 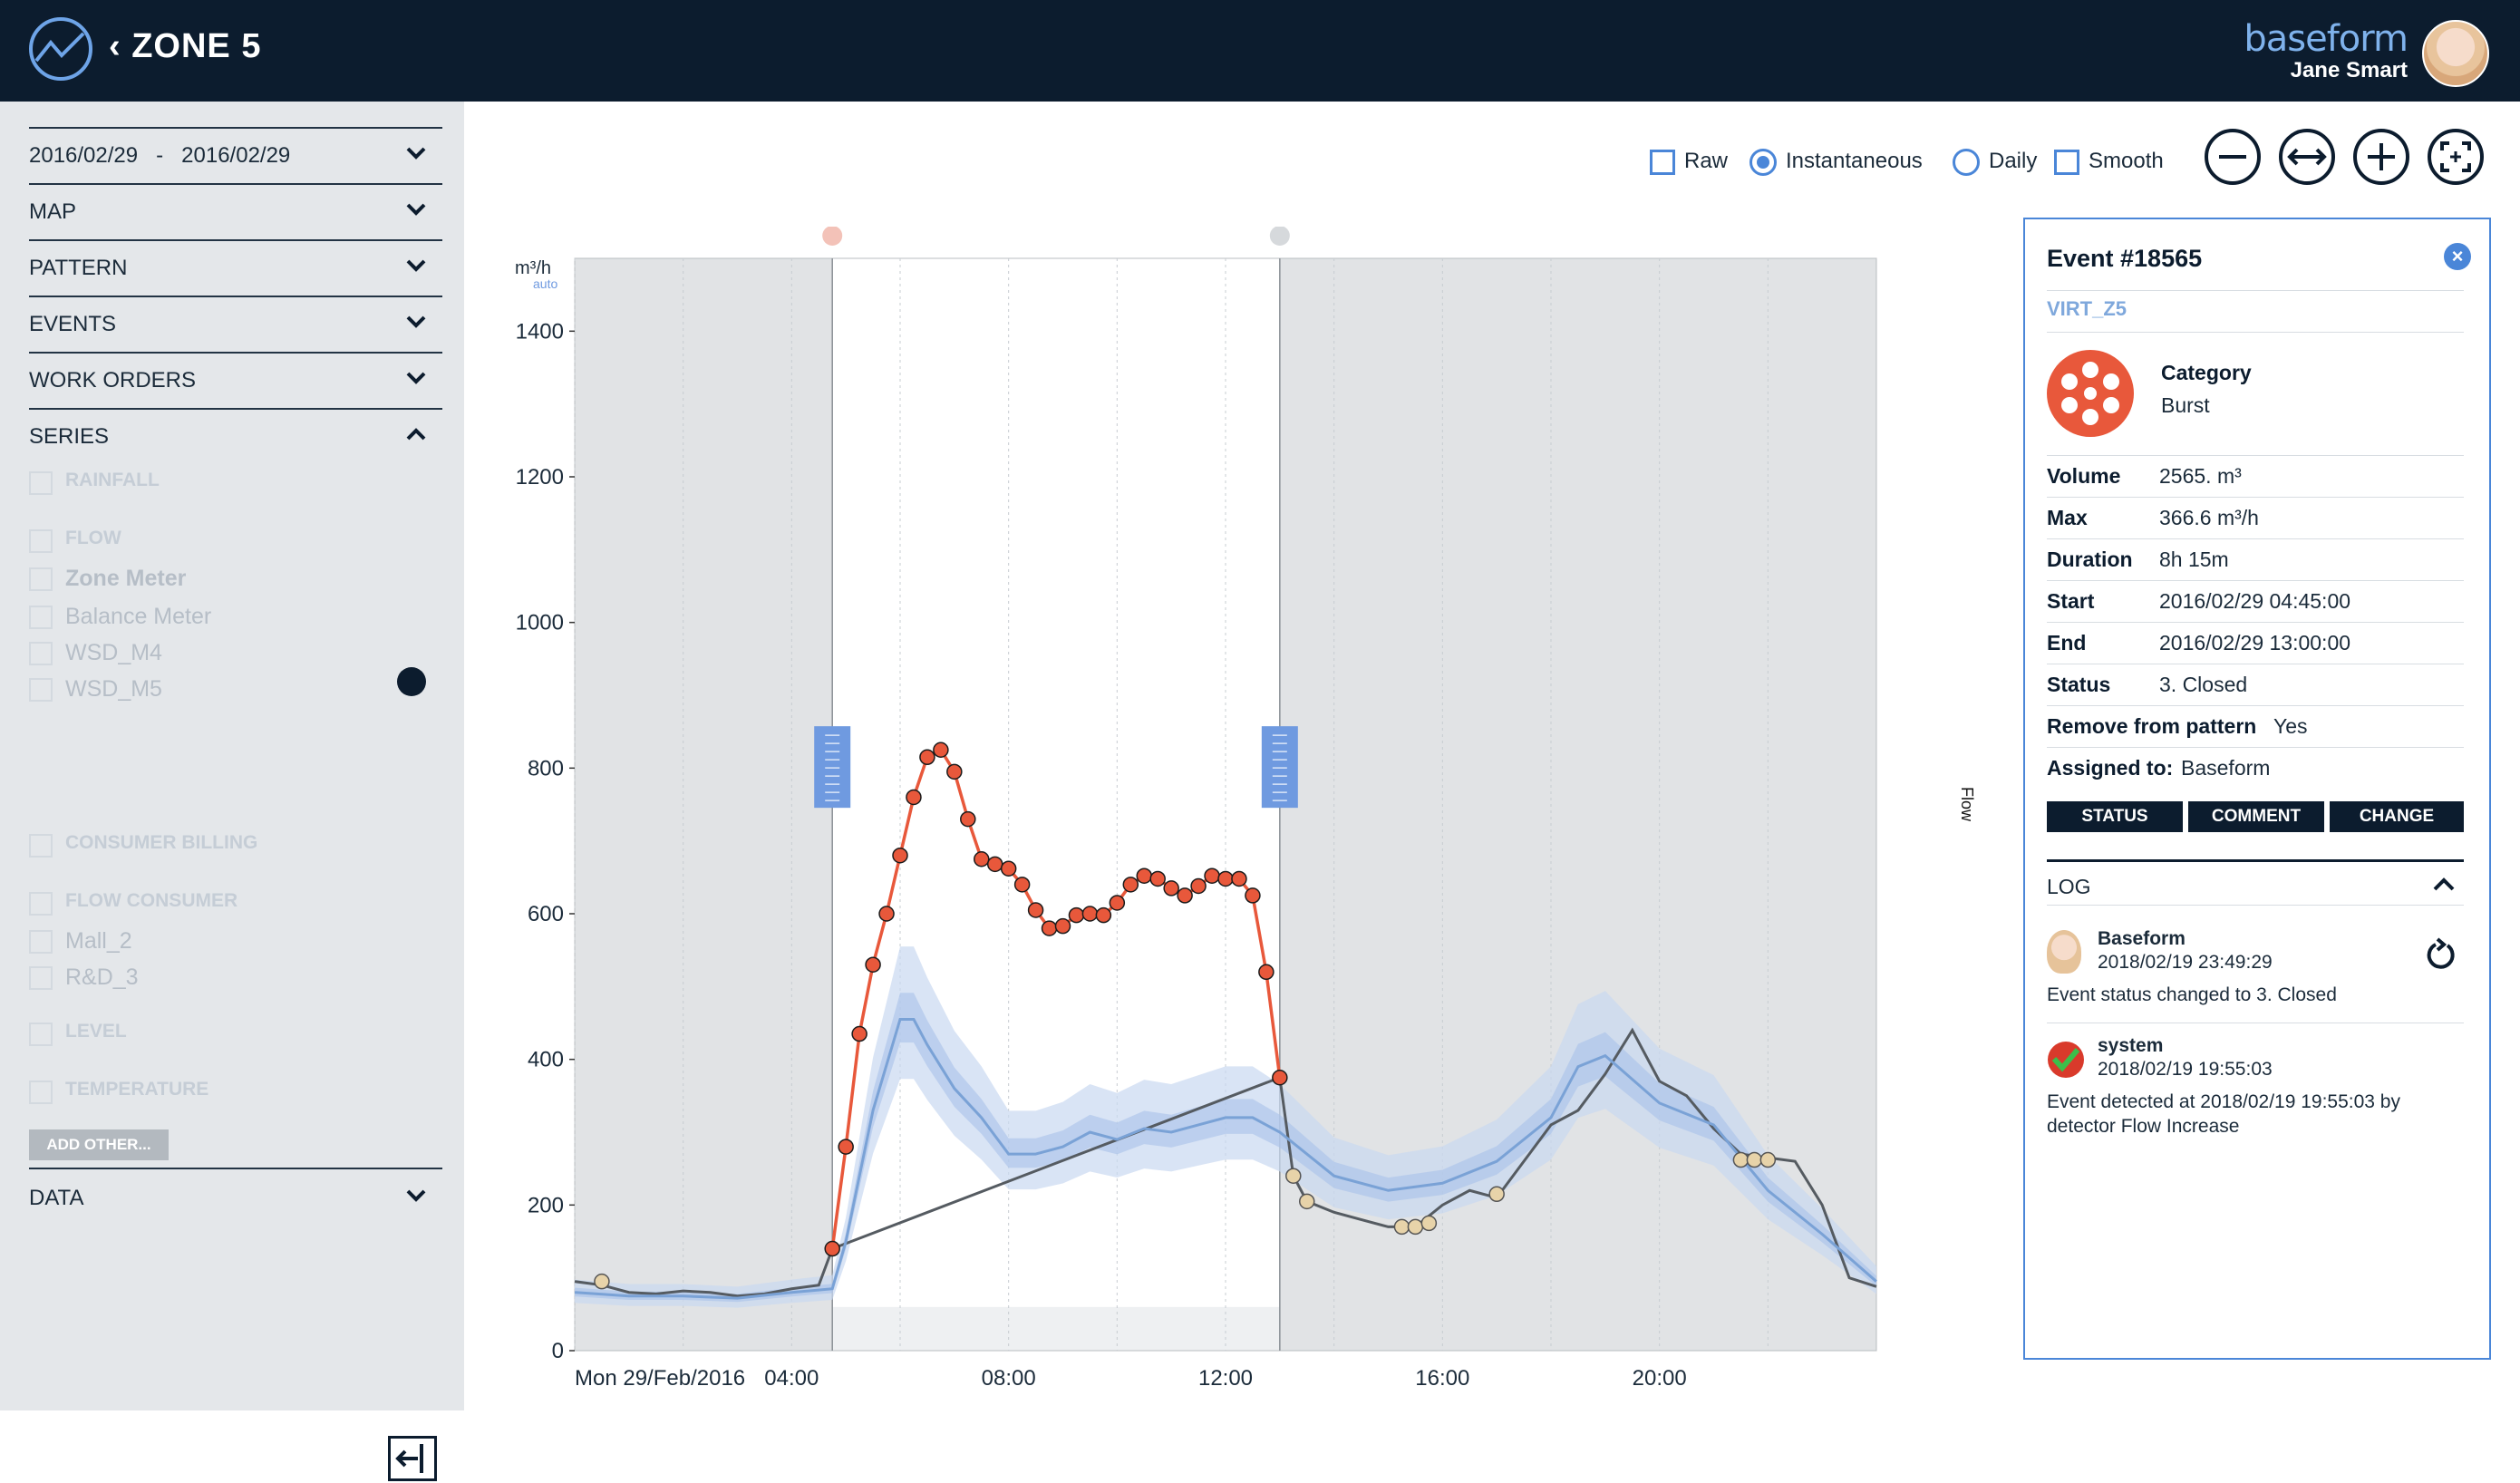 I want to click on zone-back-button: ‹ ZONE 5, so click(x=185, y=46).